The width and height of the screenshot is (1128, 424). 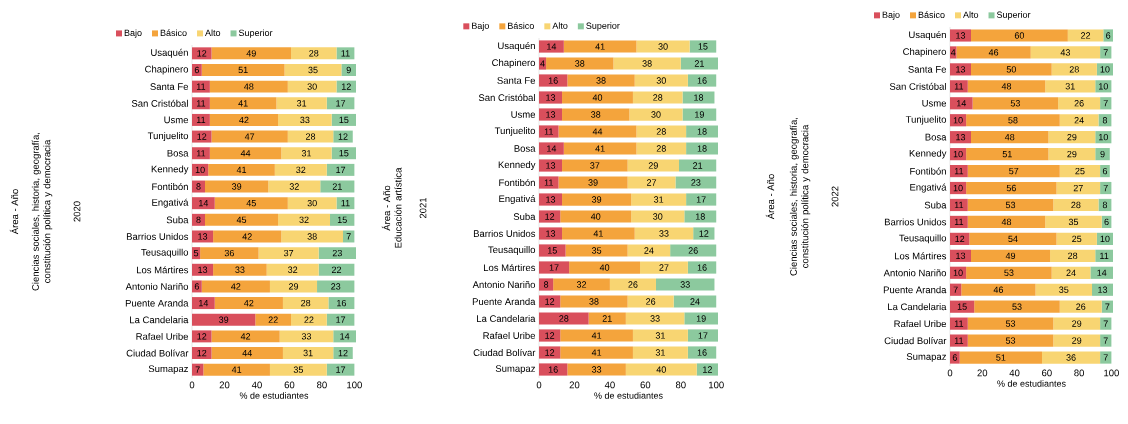 I want to click on text: 2021, so click(x=423, y=208).